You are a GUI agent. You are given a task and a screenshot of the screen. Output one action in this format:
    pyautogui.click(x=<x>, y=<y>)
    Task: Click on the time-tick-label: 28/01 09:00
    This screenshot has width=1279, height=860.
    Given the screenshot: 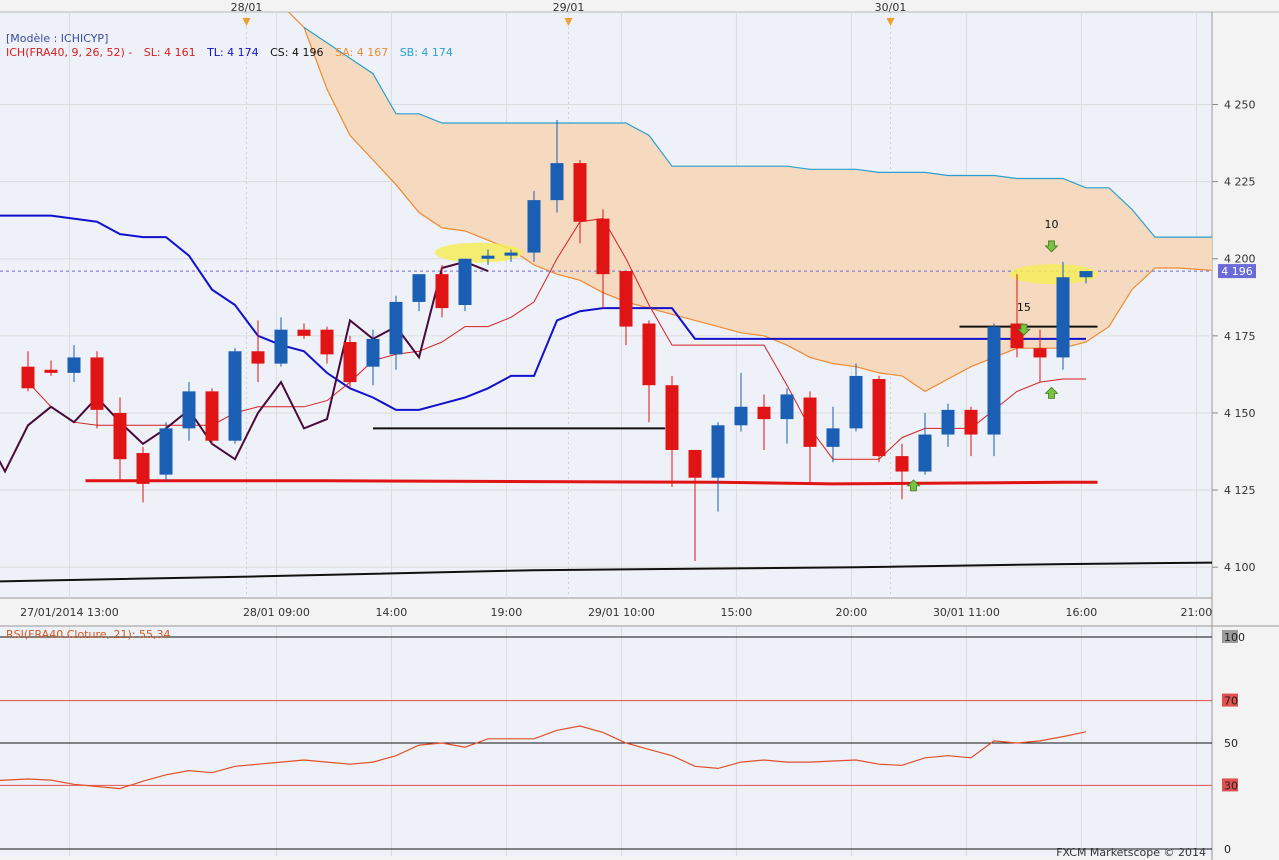 What is the action you would take?
    pyautogui.click(x=276, y=612)
    